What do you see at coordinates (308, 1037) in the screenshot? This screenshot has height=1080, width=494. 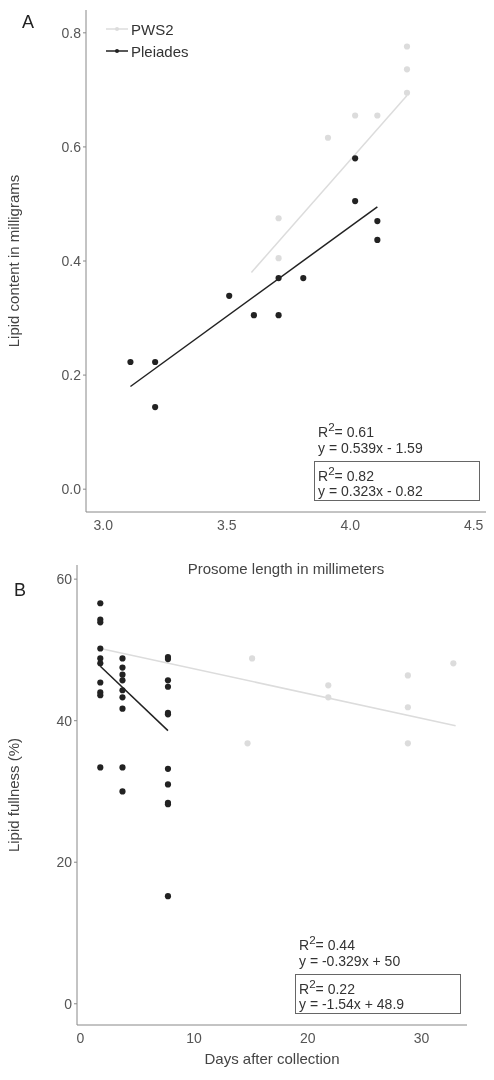 I see `x-tick-label: 20` at bounding box center [308, 1037].